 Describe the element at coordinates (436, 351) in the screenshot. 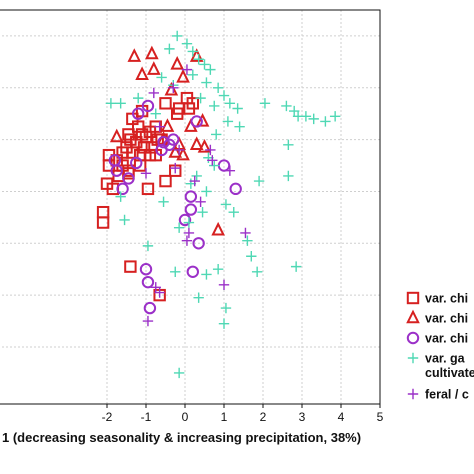

I see `legend-background` at that location.